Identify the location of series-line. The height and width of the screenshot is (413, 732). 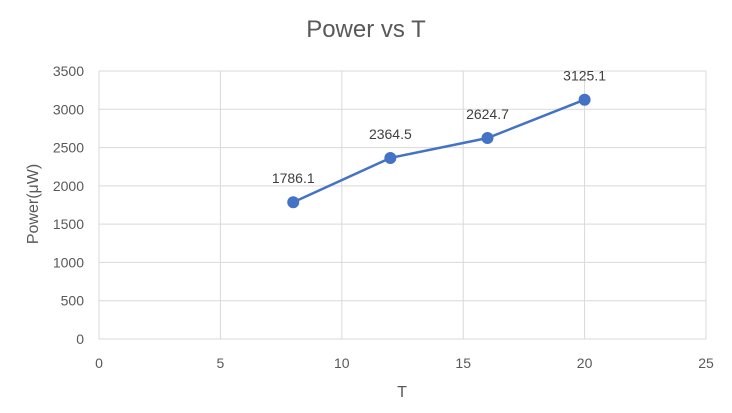
(439, 151).